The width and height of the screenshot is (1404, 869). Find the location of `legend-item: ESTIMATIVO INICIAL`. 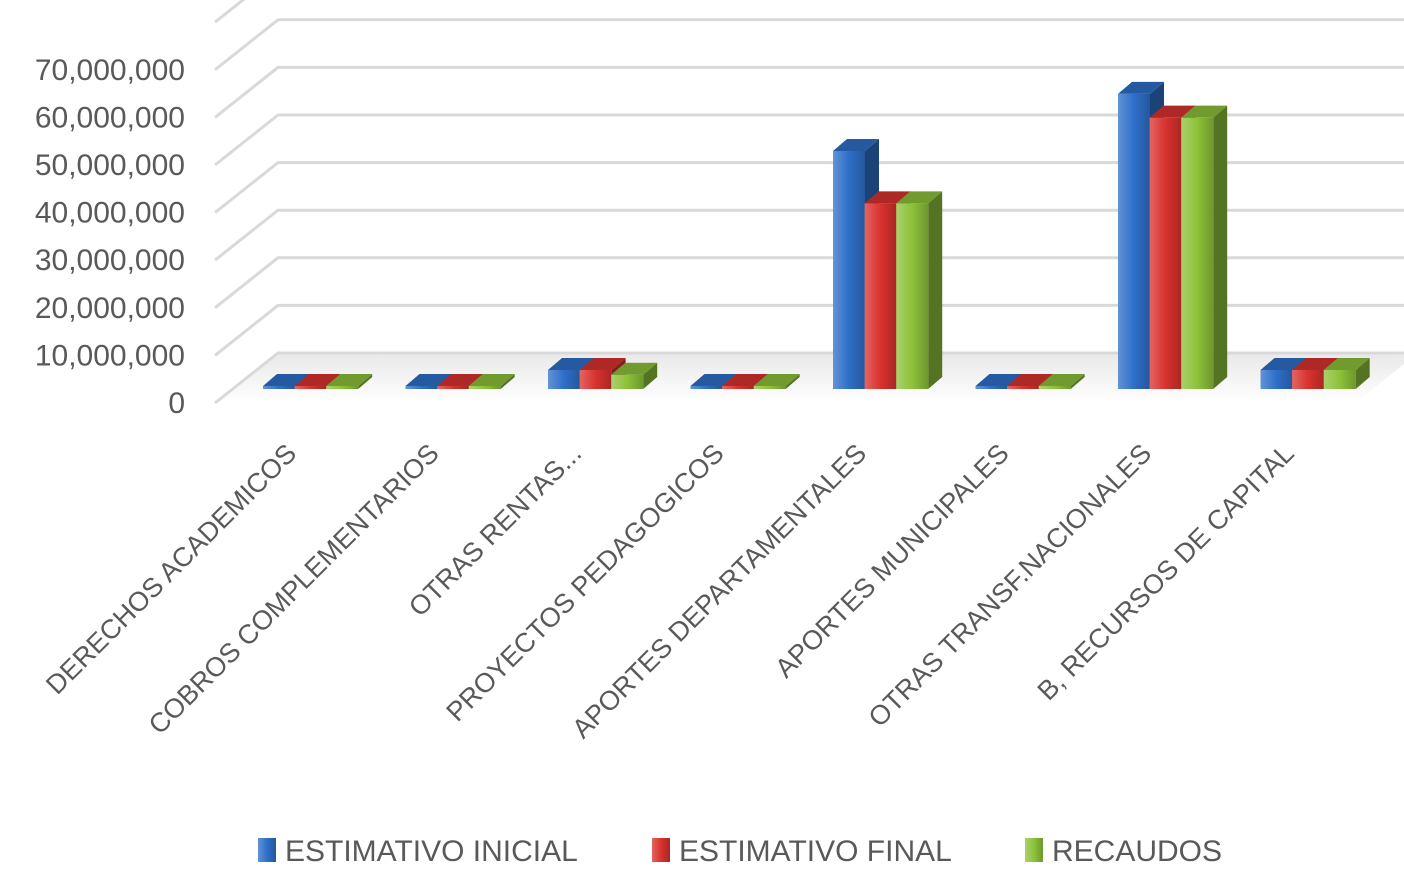

legend-item: ESTIMATIVO INICIAL is located at coordinates (418, 851).